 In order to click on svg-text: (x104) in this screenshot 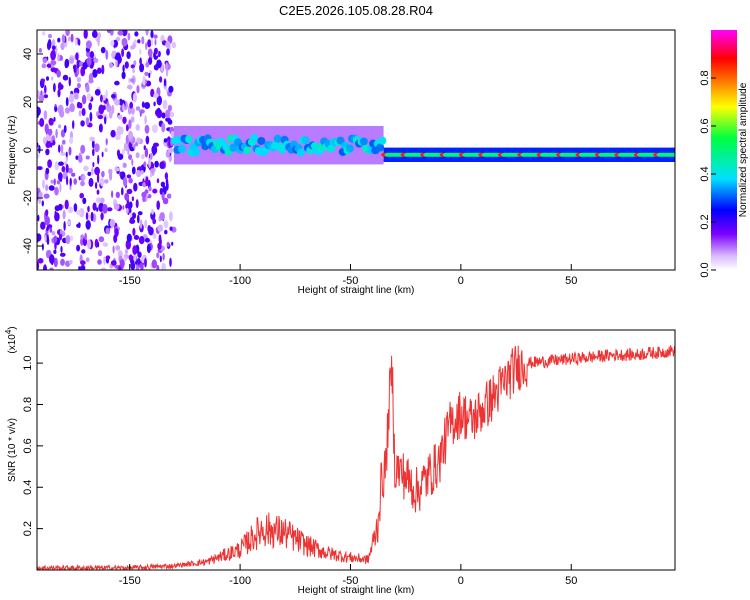, I will do `click(11, 339)`.